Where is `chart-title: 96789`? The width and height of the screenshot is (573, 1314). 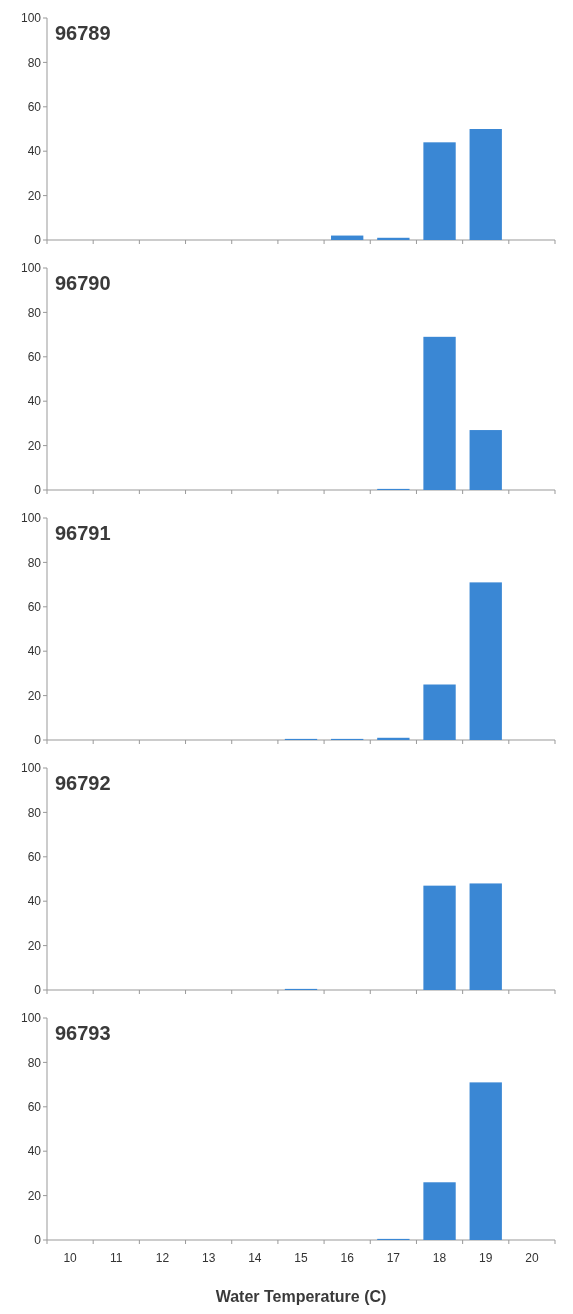 chart-title: 96789 is located at coordinates (83, 33).